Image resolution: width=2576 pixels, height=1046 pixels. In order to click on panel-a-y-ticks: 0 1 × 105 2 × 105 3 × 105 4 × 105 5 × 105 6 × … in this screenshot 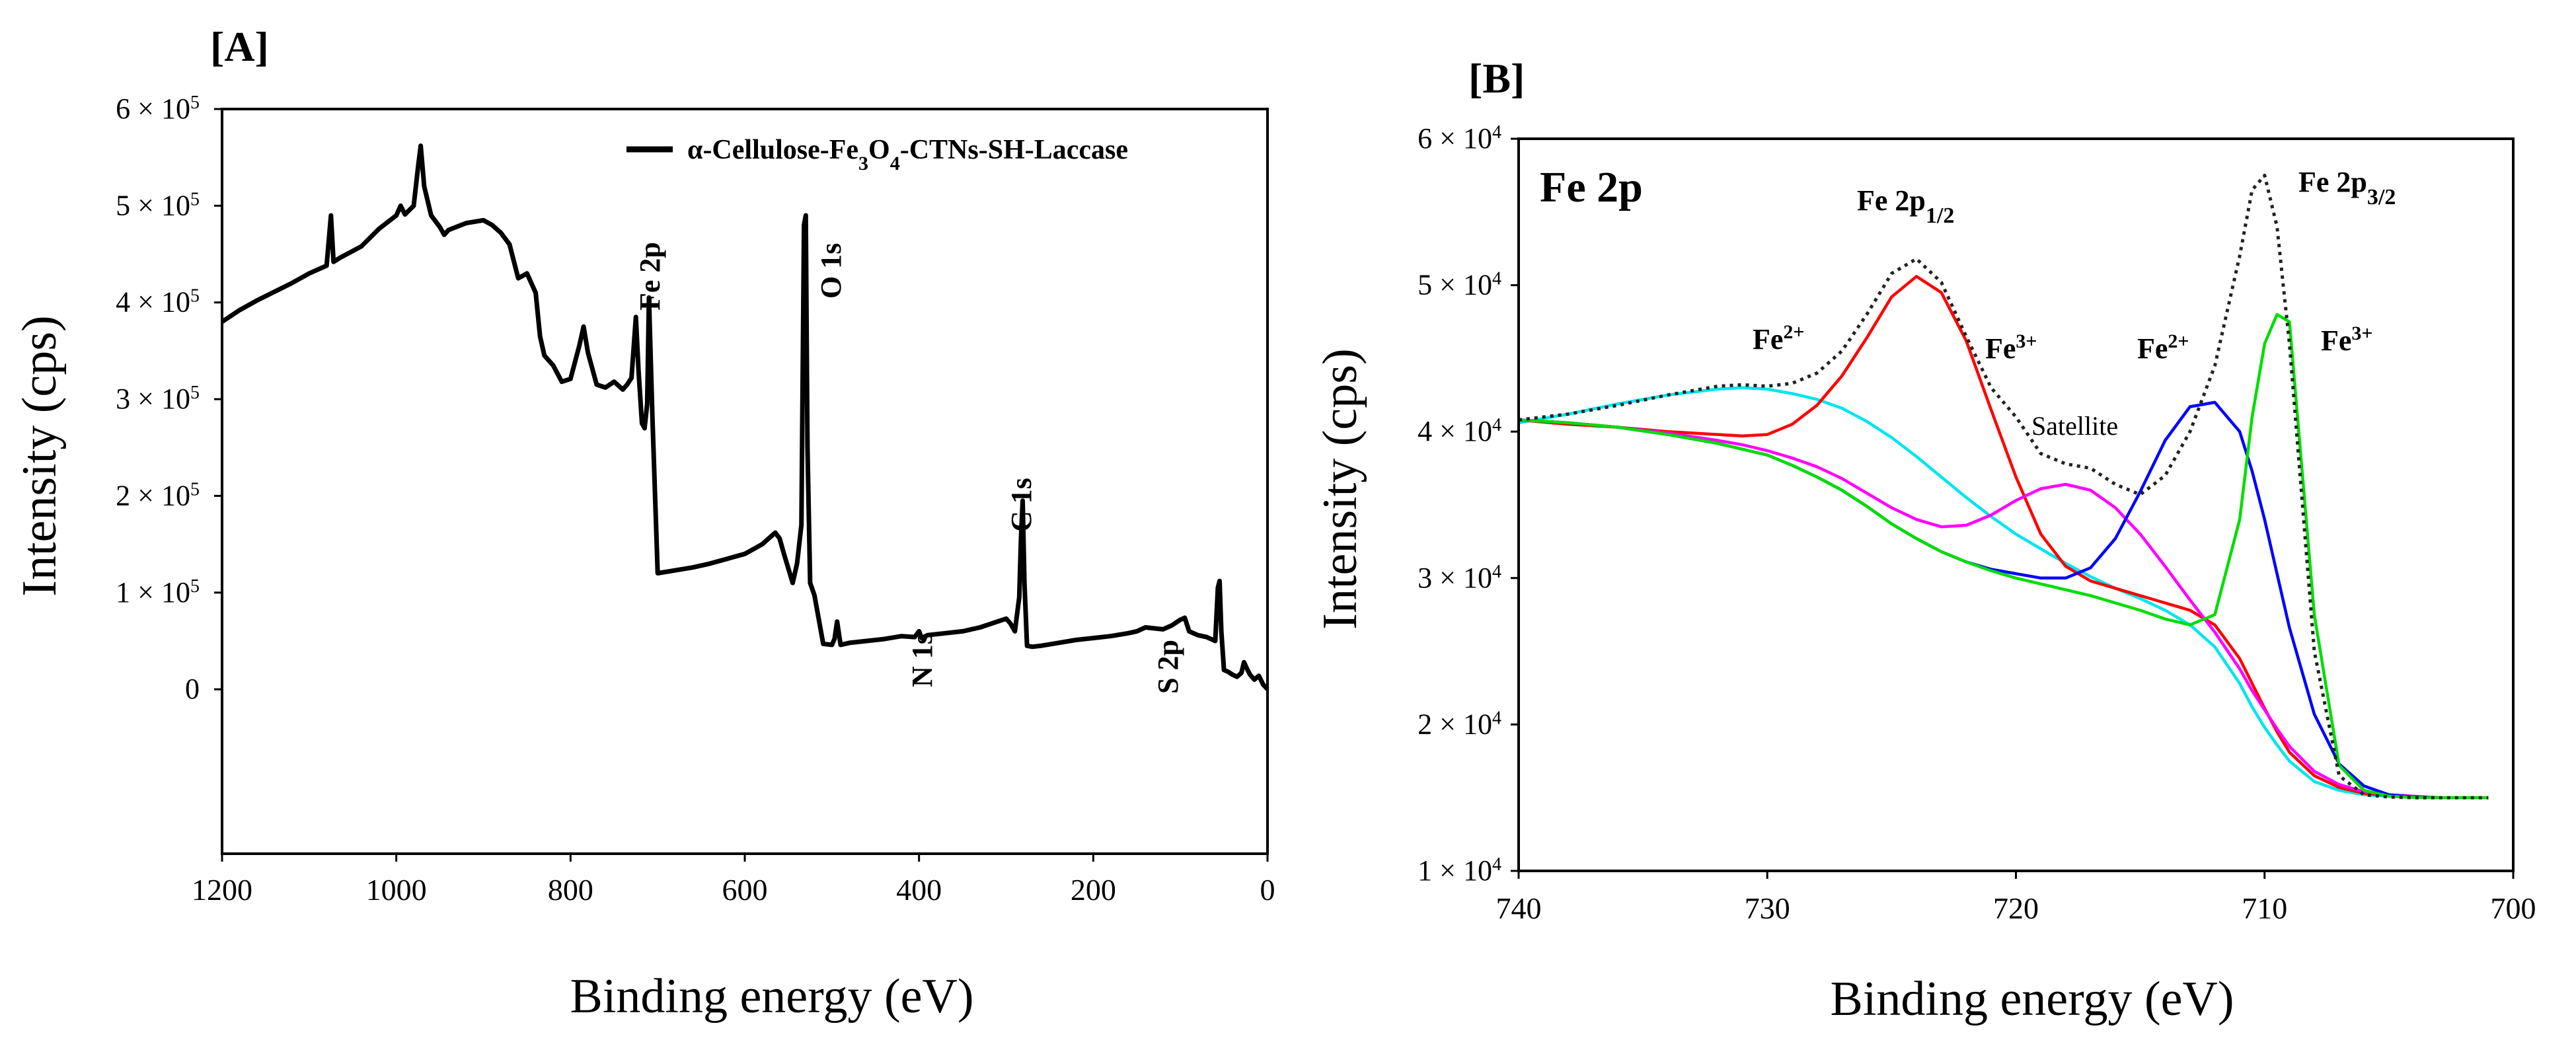, I will do `click(169, 399)`.